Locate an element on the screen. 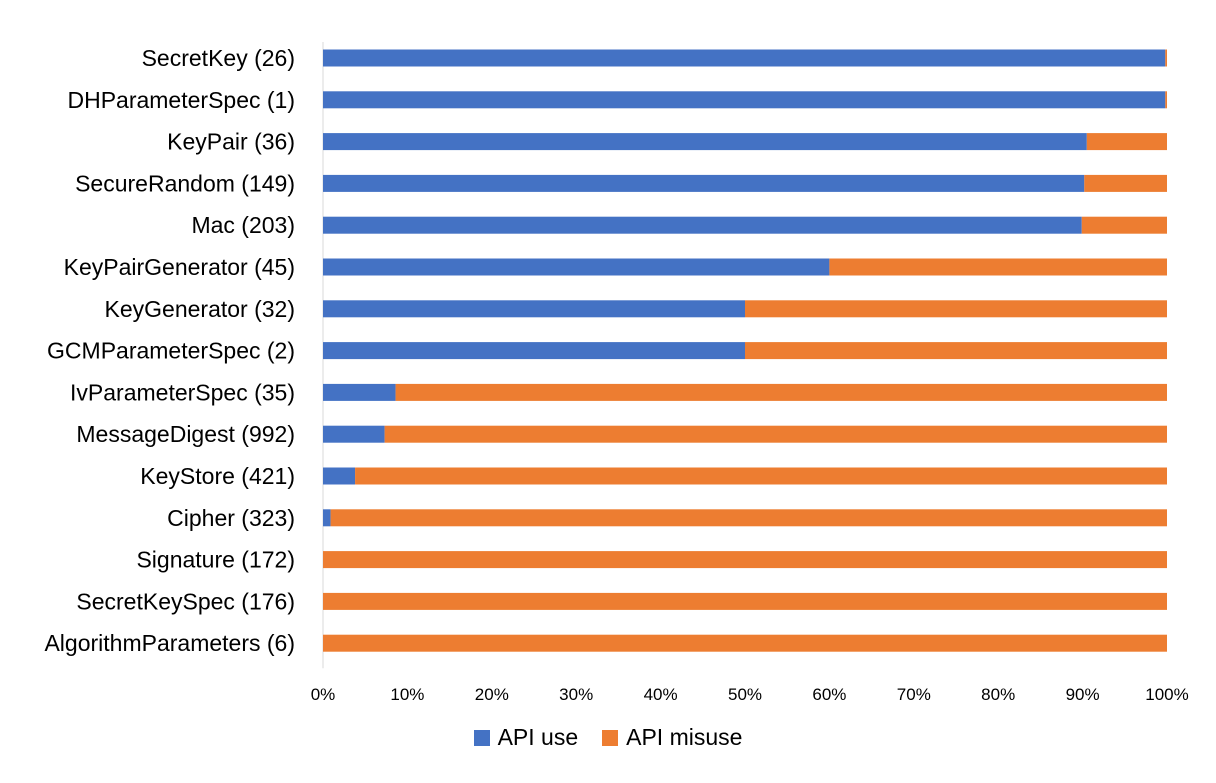  x-tick-label: 70% is located at coordinates (914, 694).